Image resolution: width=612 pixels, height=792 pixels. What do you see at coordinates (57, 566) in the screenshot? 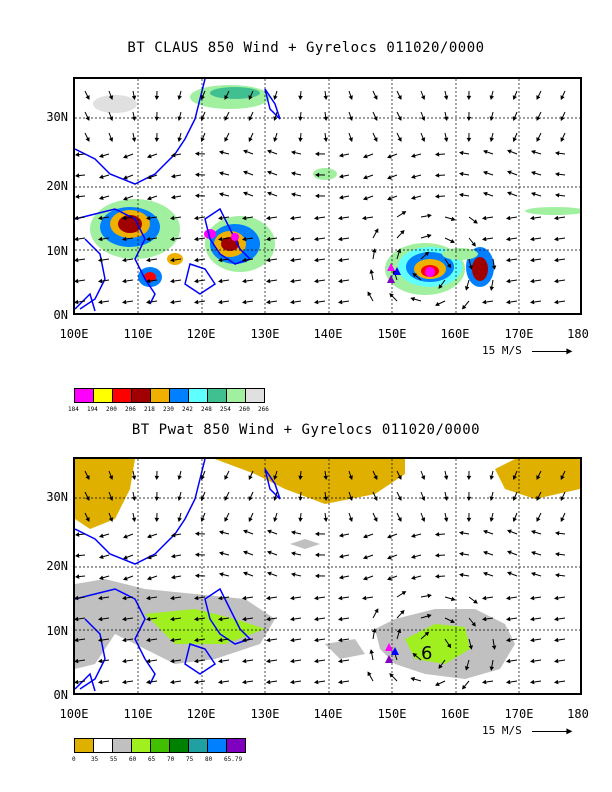
I see `bottom-lat-label-20n: 20N` at bounding box center [57, 566].